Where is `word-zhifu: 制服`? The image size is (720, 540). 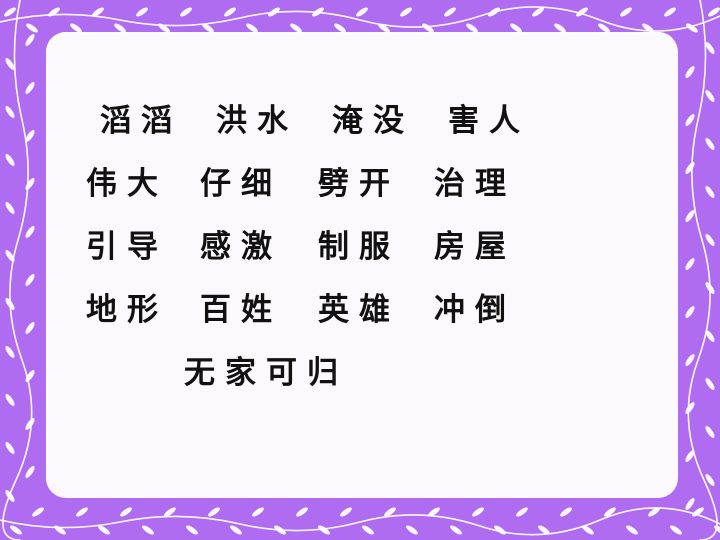
word-zhifu: 制服 is located at coordinates (359, 247).